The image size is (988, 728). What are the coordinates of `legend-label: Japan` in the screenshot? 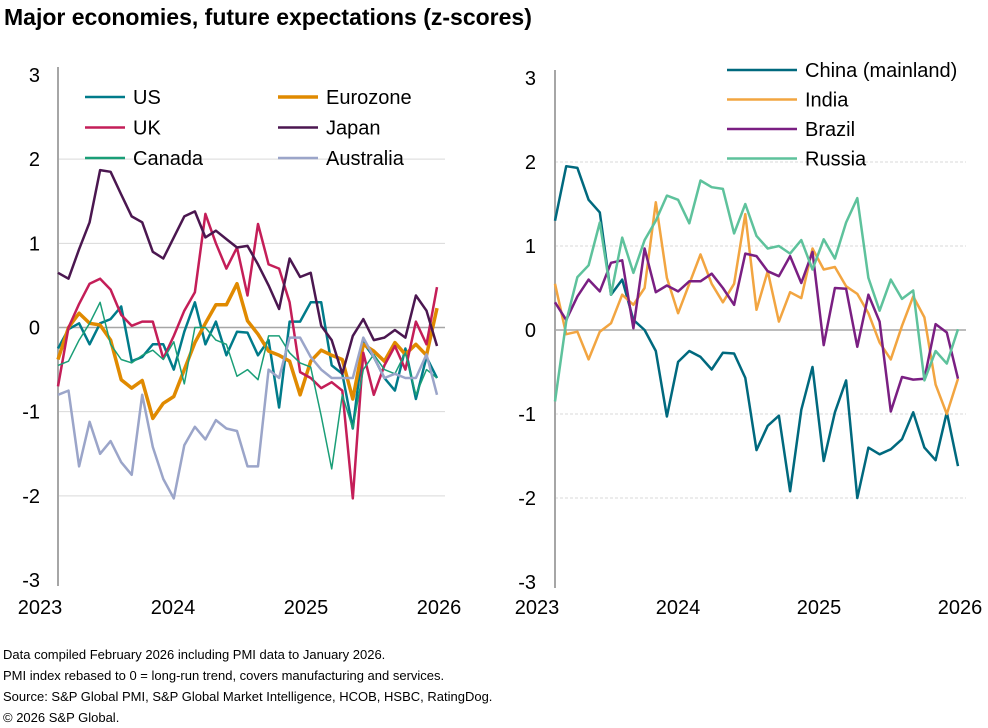 It's located at (353, 129).